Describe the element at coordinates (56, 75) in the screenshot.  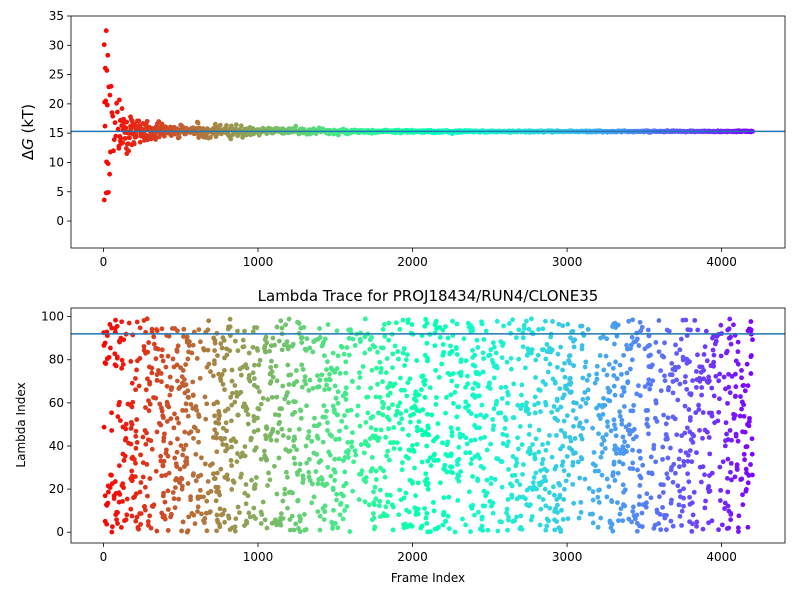
I see `top-y-tick-label: 25` at that location.